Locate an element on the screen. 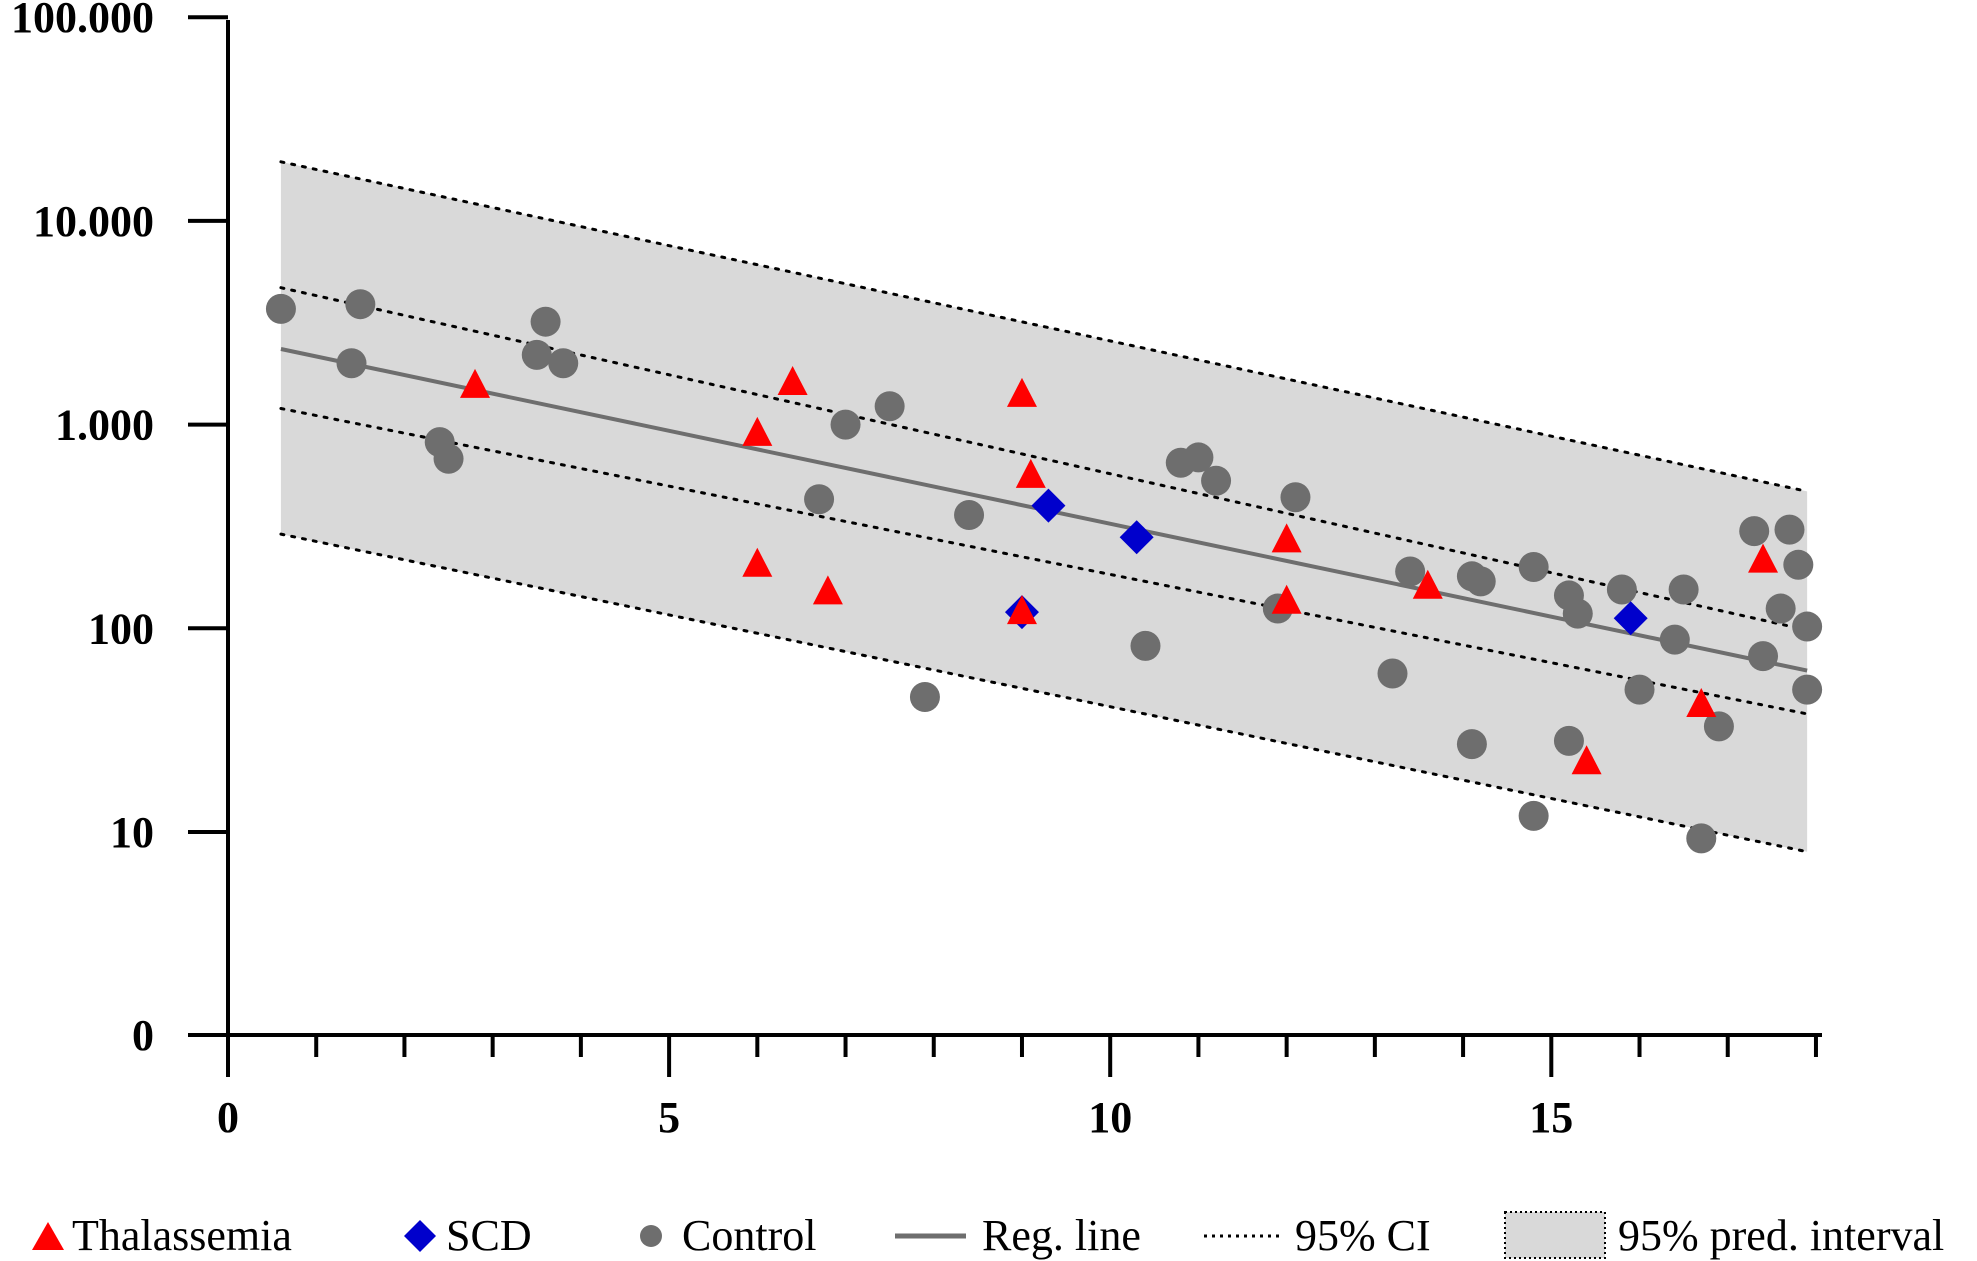 This screenshot has height=1261, width=1977. legend-label-95-ci: 95% CI is located at coordinates (1363, 1235).